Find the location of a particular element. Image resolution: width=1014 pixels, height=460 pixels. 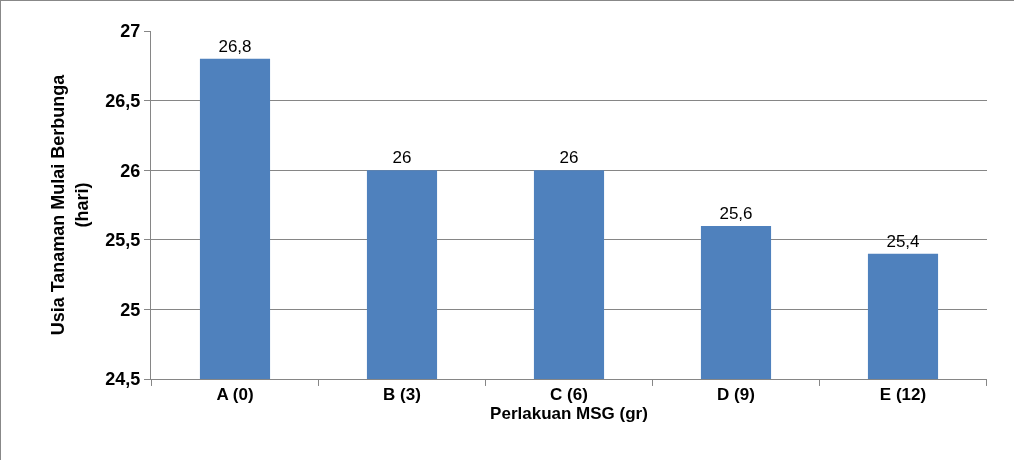

x-tick-label: C (6) is located at coordinates (569, 395).